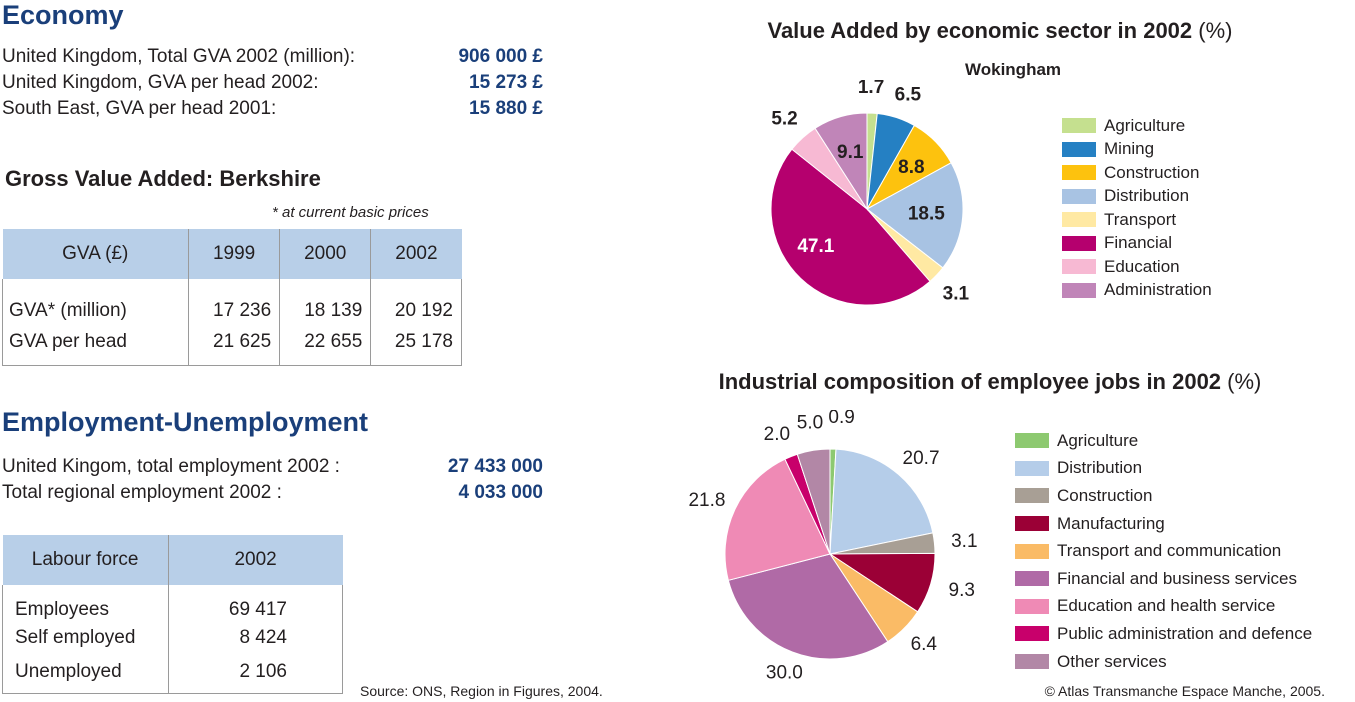 This screenshot has width=1355, height=702. What do you see at coordinates (506, 108) in the screenshot?
I see `economy-row-value: 15 880 £` at bounding box center [506, 108].